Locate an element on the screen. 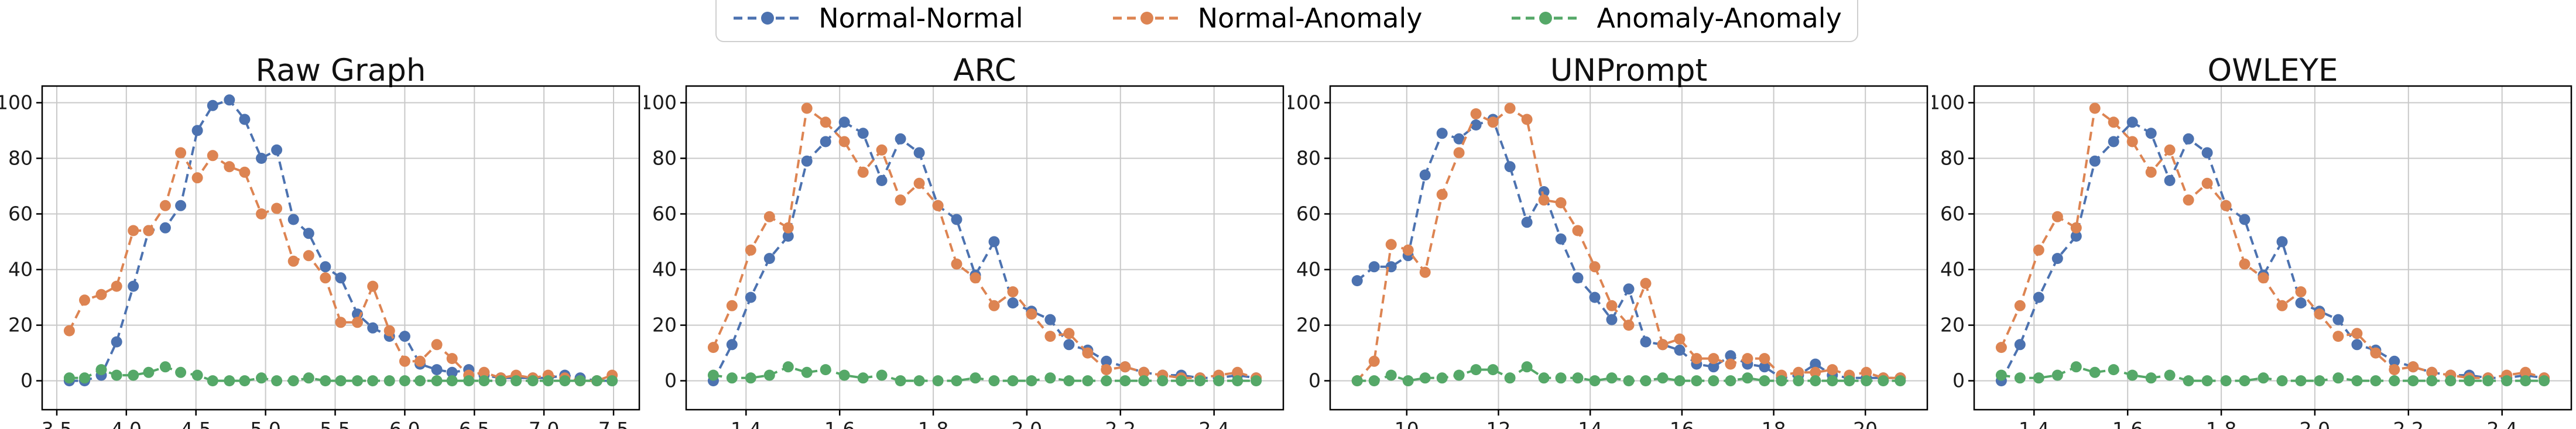 The image size is (2576, 429). svg-text: 14 is located at coordinates (1590, 423).